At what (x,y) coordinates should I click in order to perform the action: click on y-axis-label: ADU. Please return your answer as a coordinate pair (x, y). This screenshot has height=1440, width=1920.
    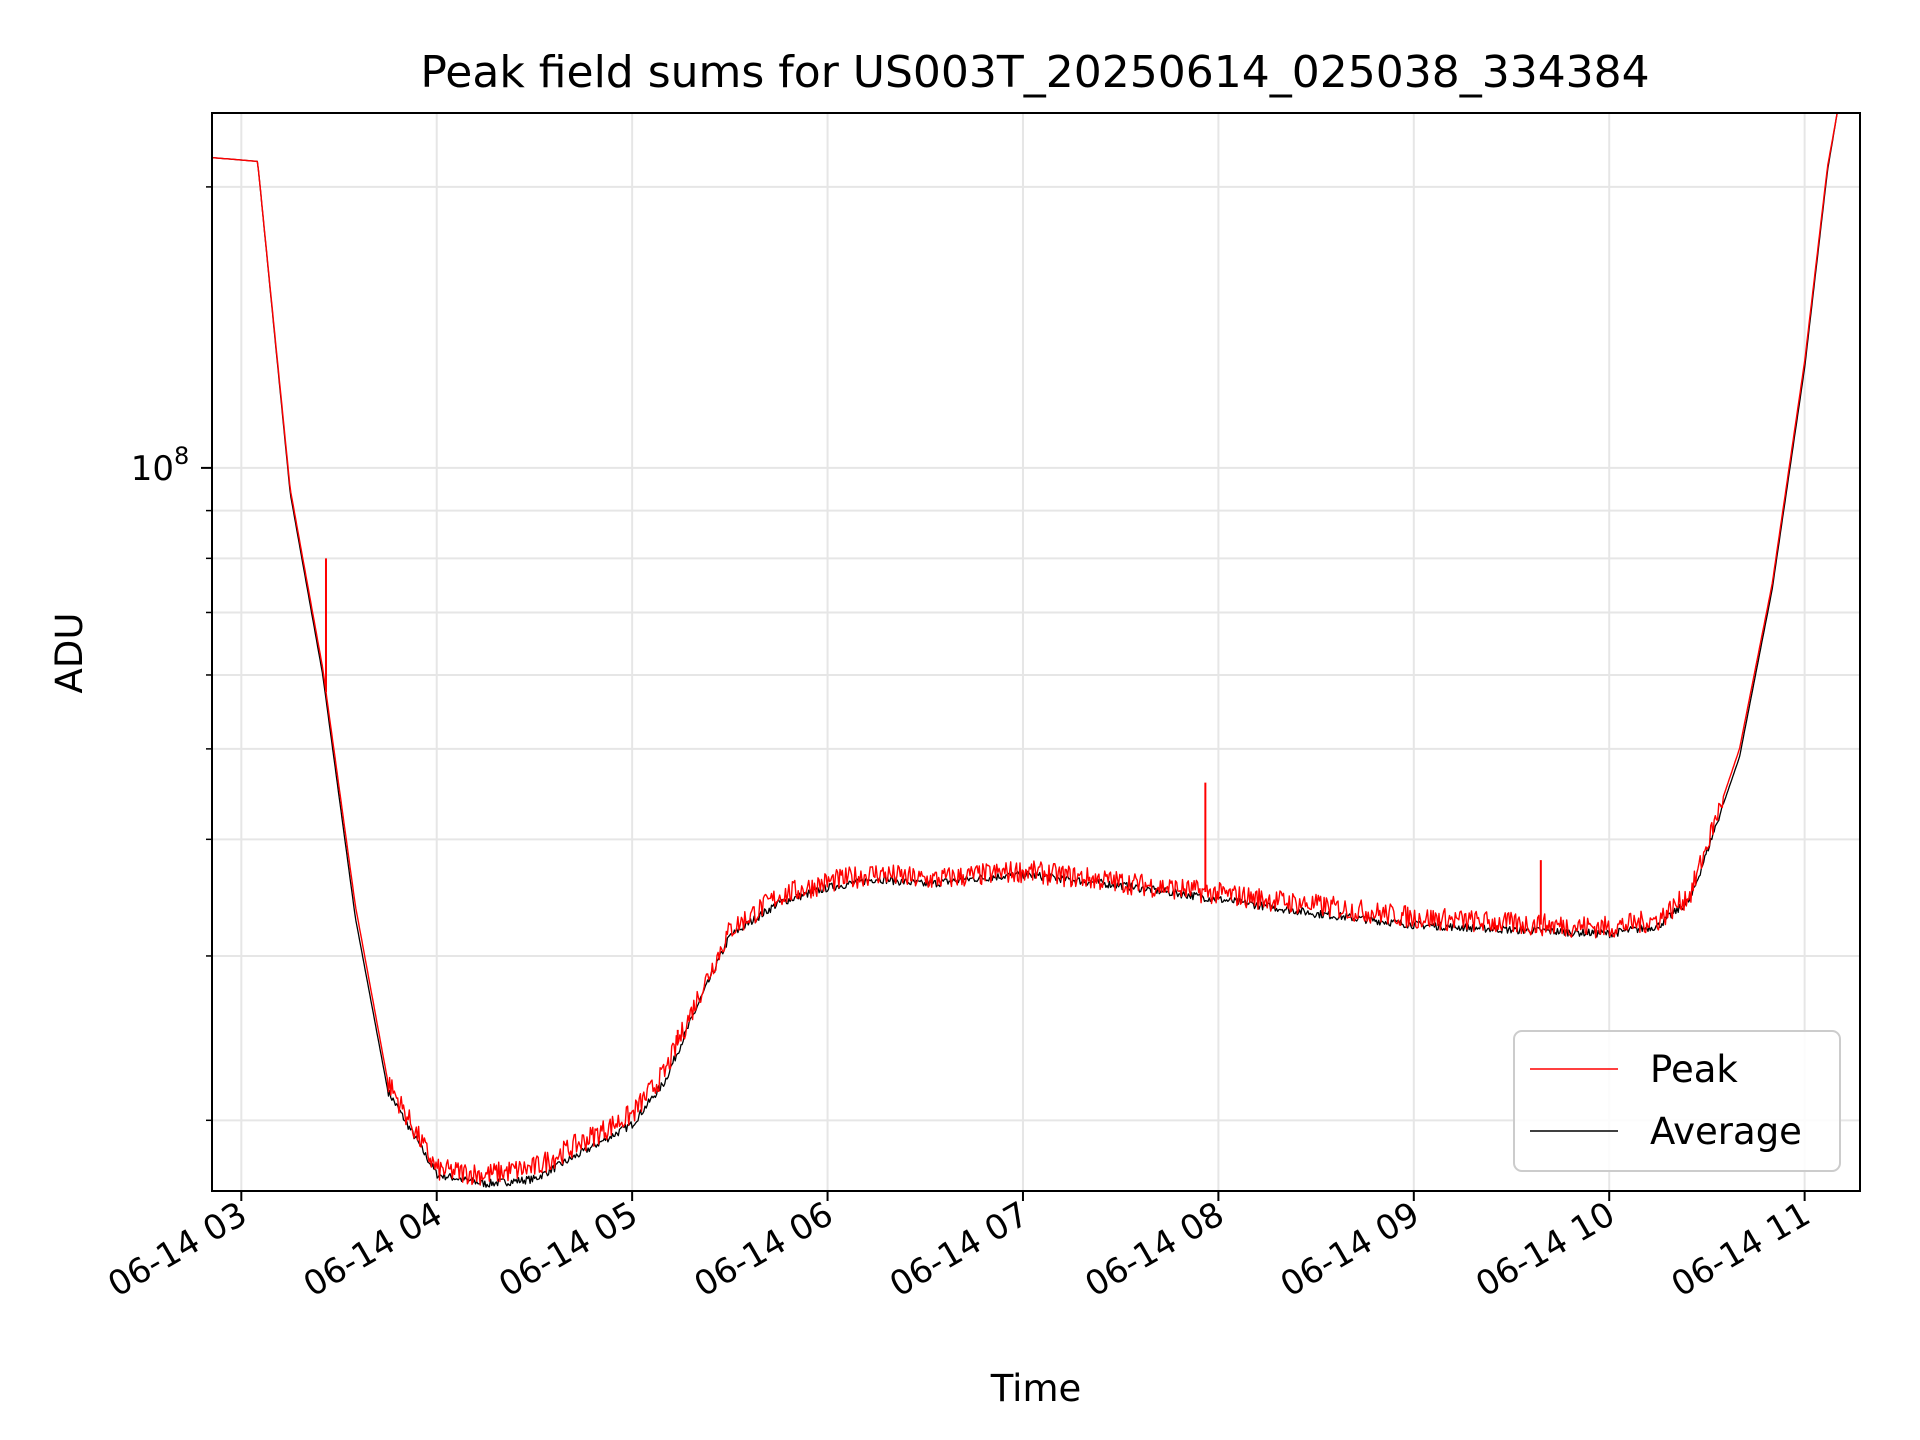
    Looking at the image, I should click on (69, 653).